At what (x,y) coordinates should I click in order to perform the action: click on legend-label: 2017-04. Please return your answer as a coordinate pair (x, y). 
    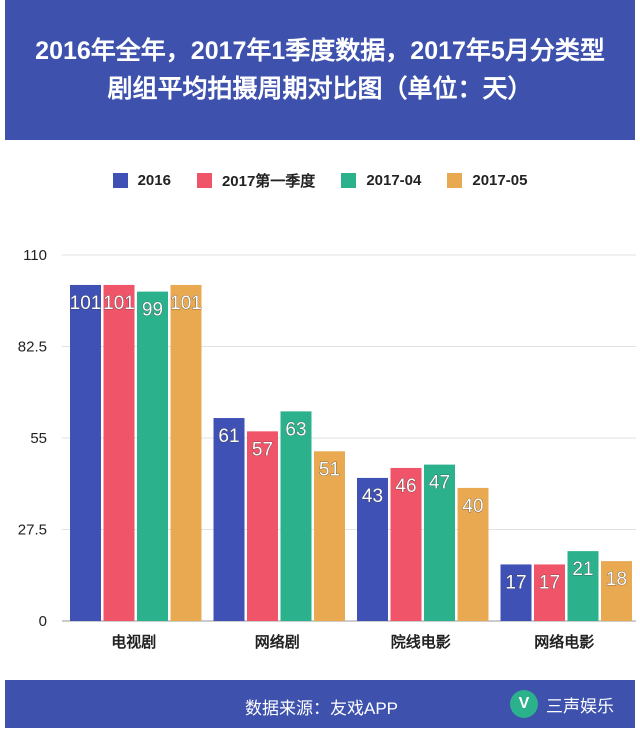
    Looking at the image, I should click on (394, 180).